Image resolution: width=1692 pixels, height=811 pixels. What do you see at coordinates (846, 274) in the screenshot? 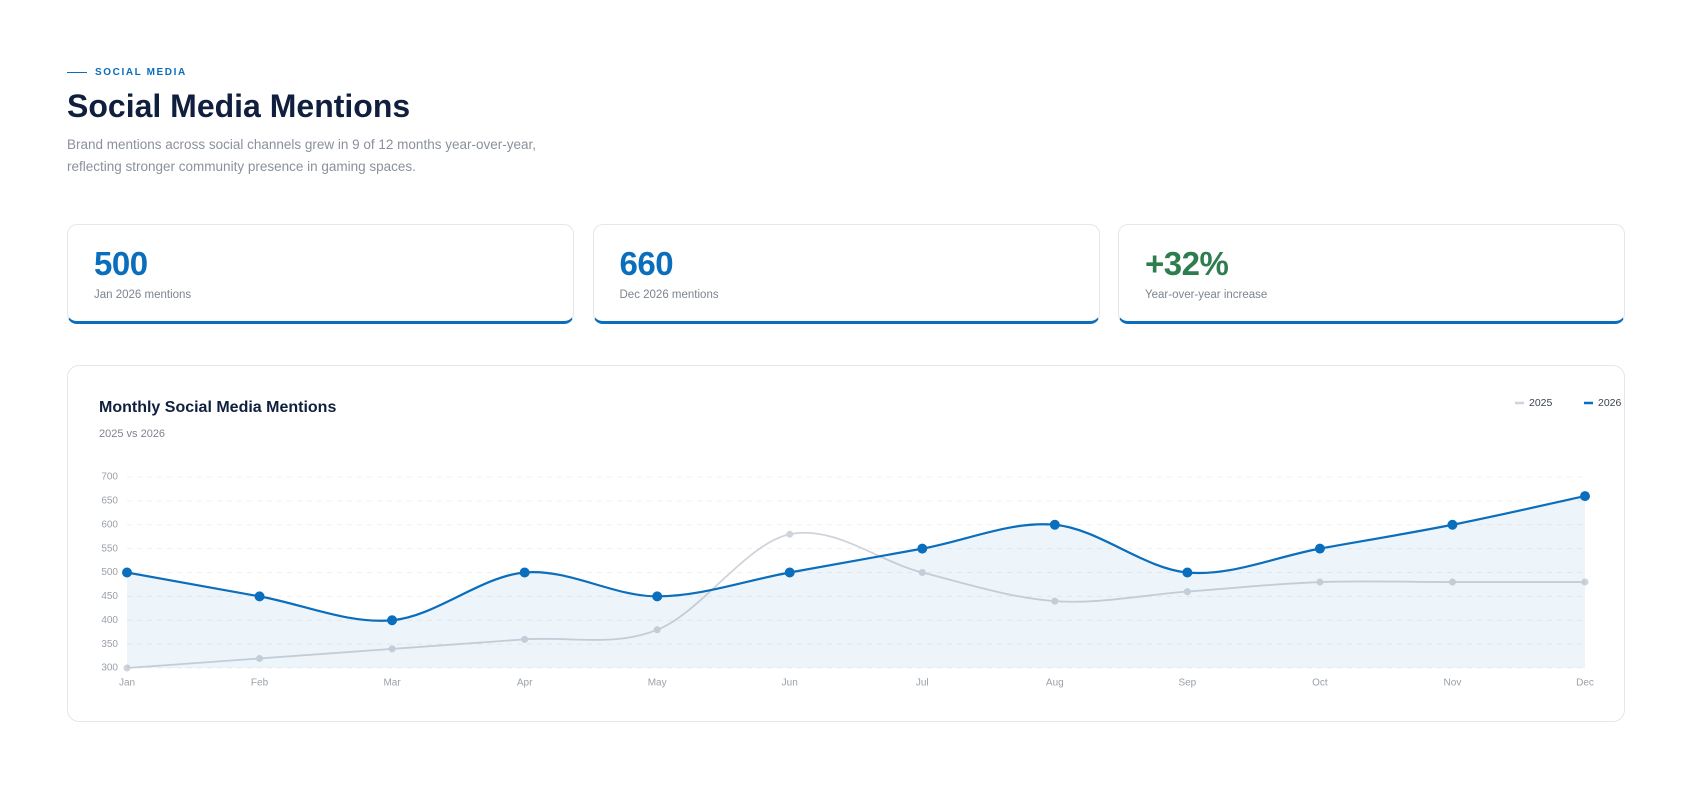
I see `kpi-card: 660 Dec 2026 mentions` at bounding box center [846, 274].